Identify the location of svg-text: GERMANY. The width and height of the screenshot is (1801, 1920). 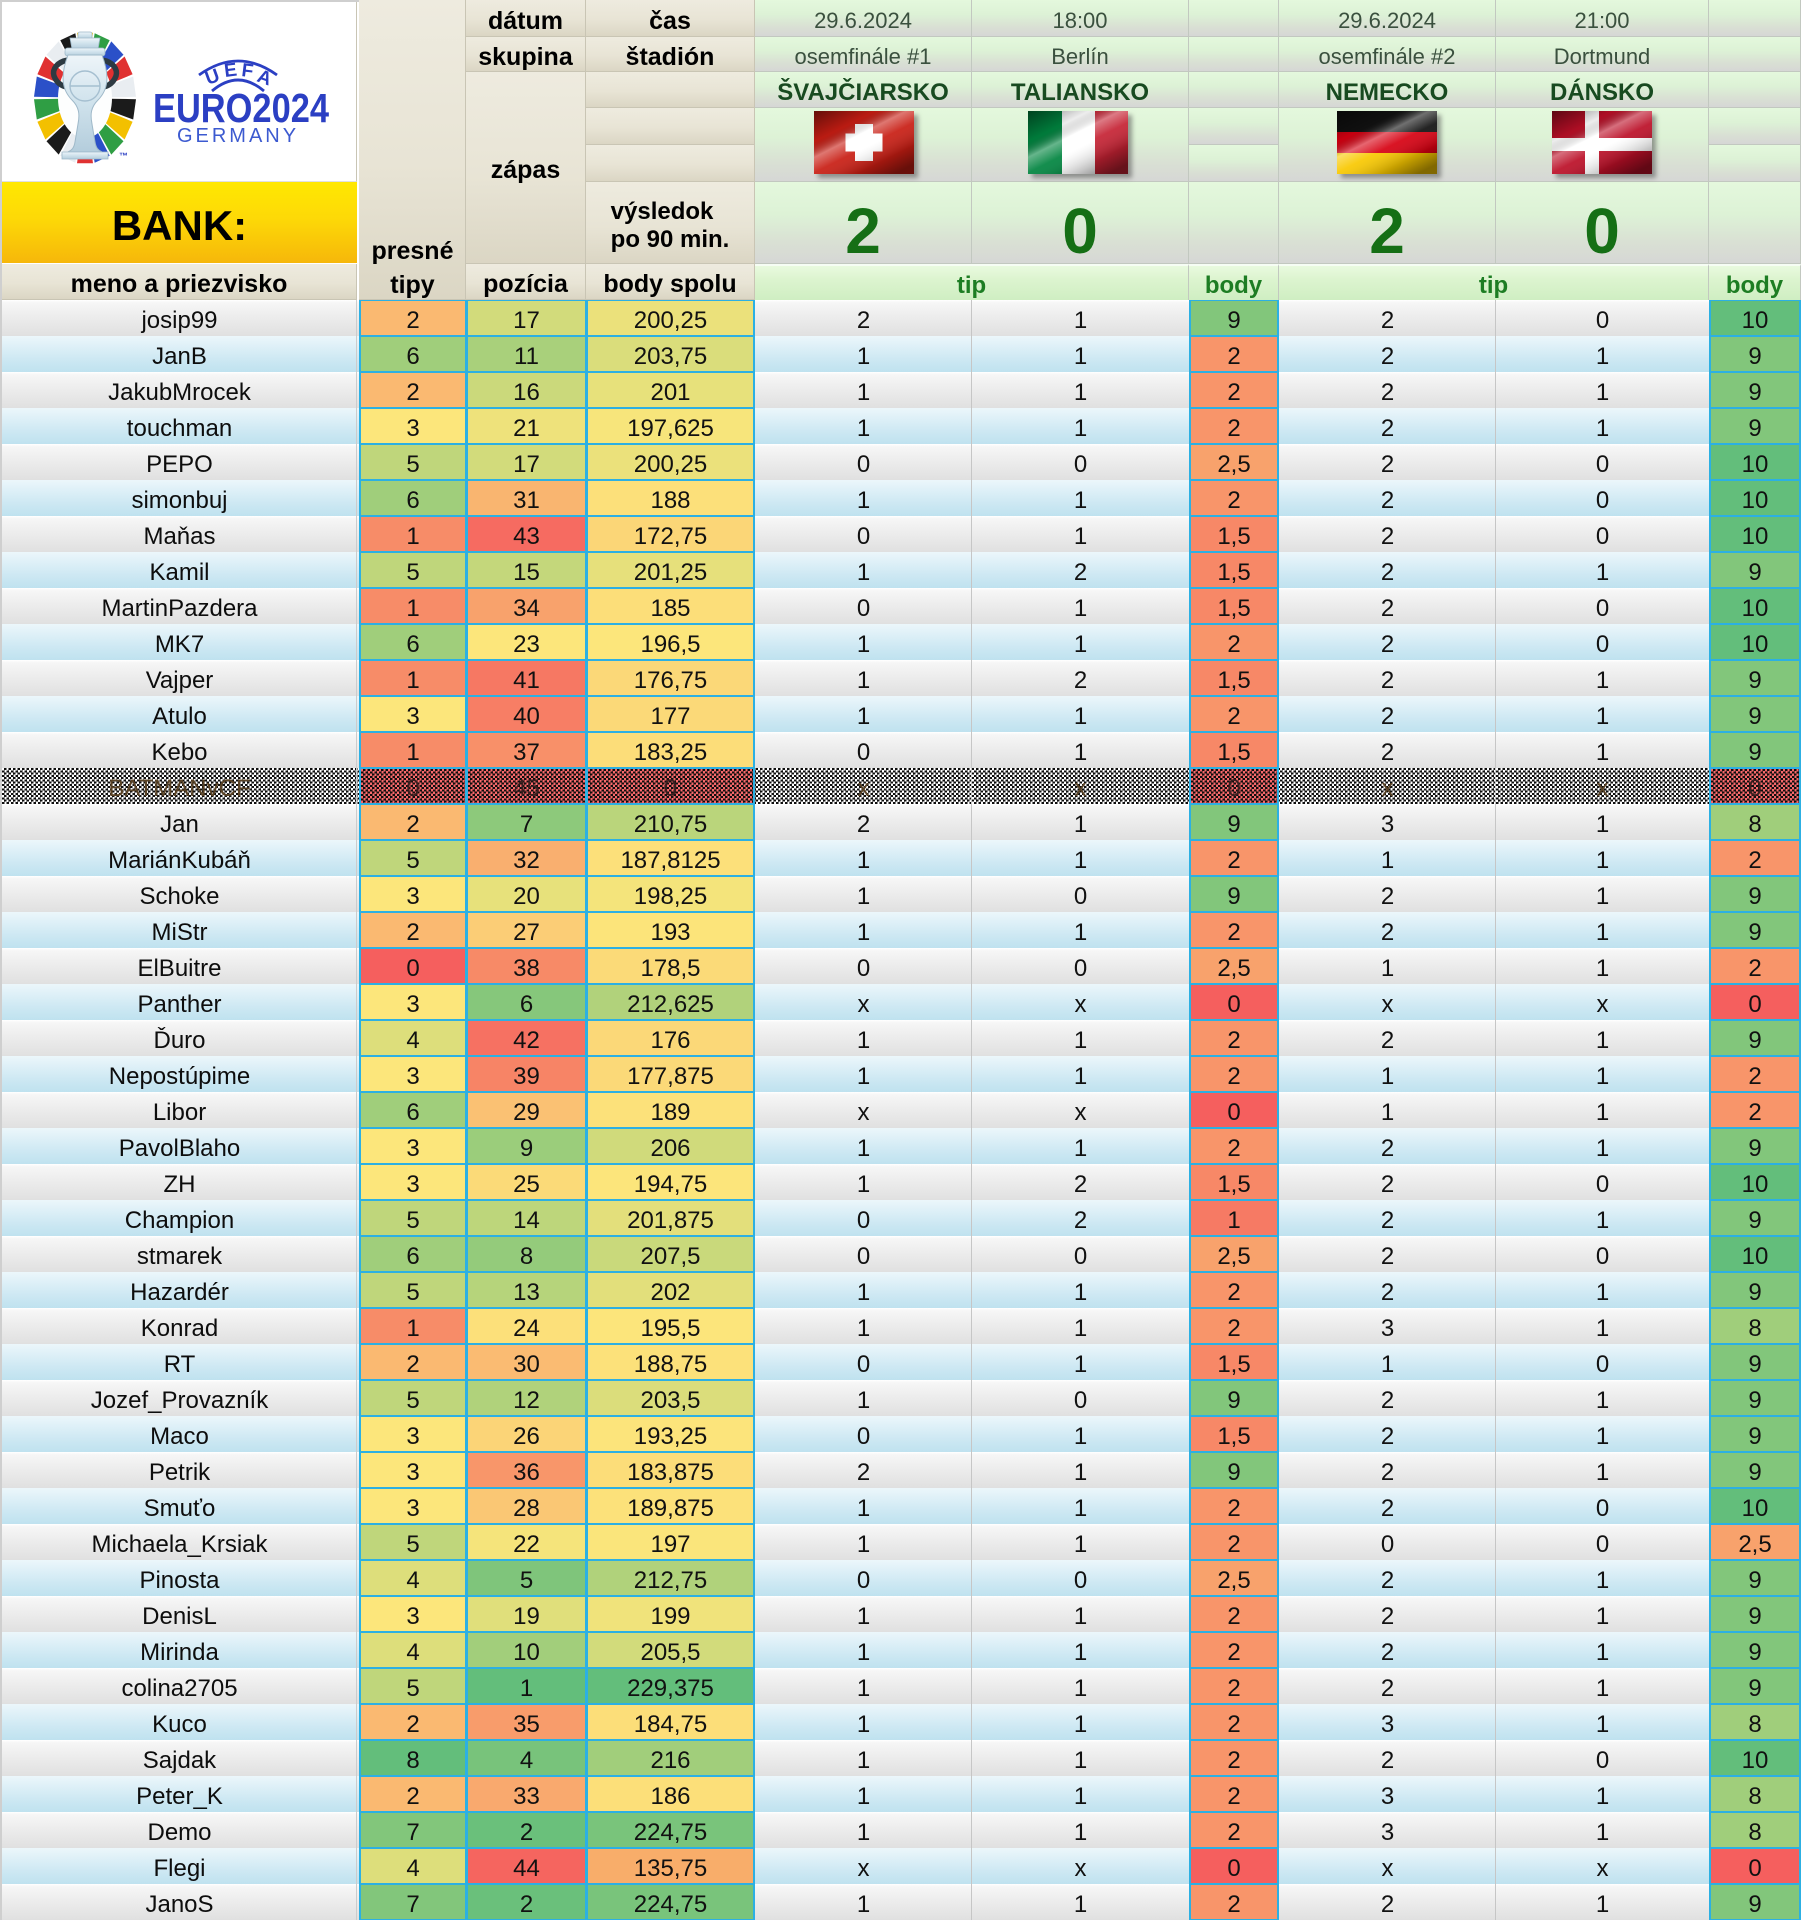
(238, 136).